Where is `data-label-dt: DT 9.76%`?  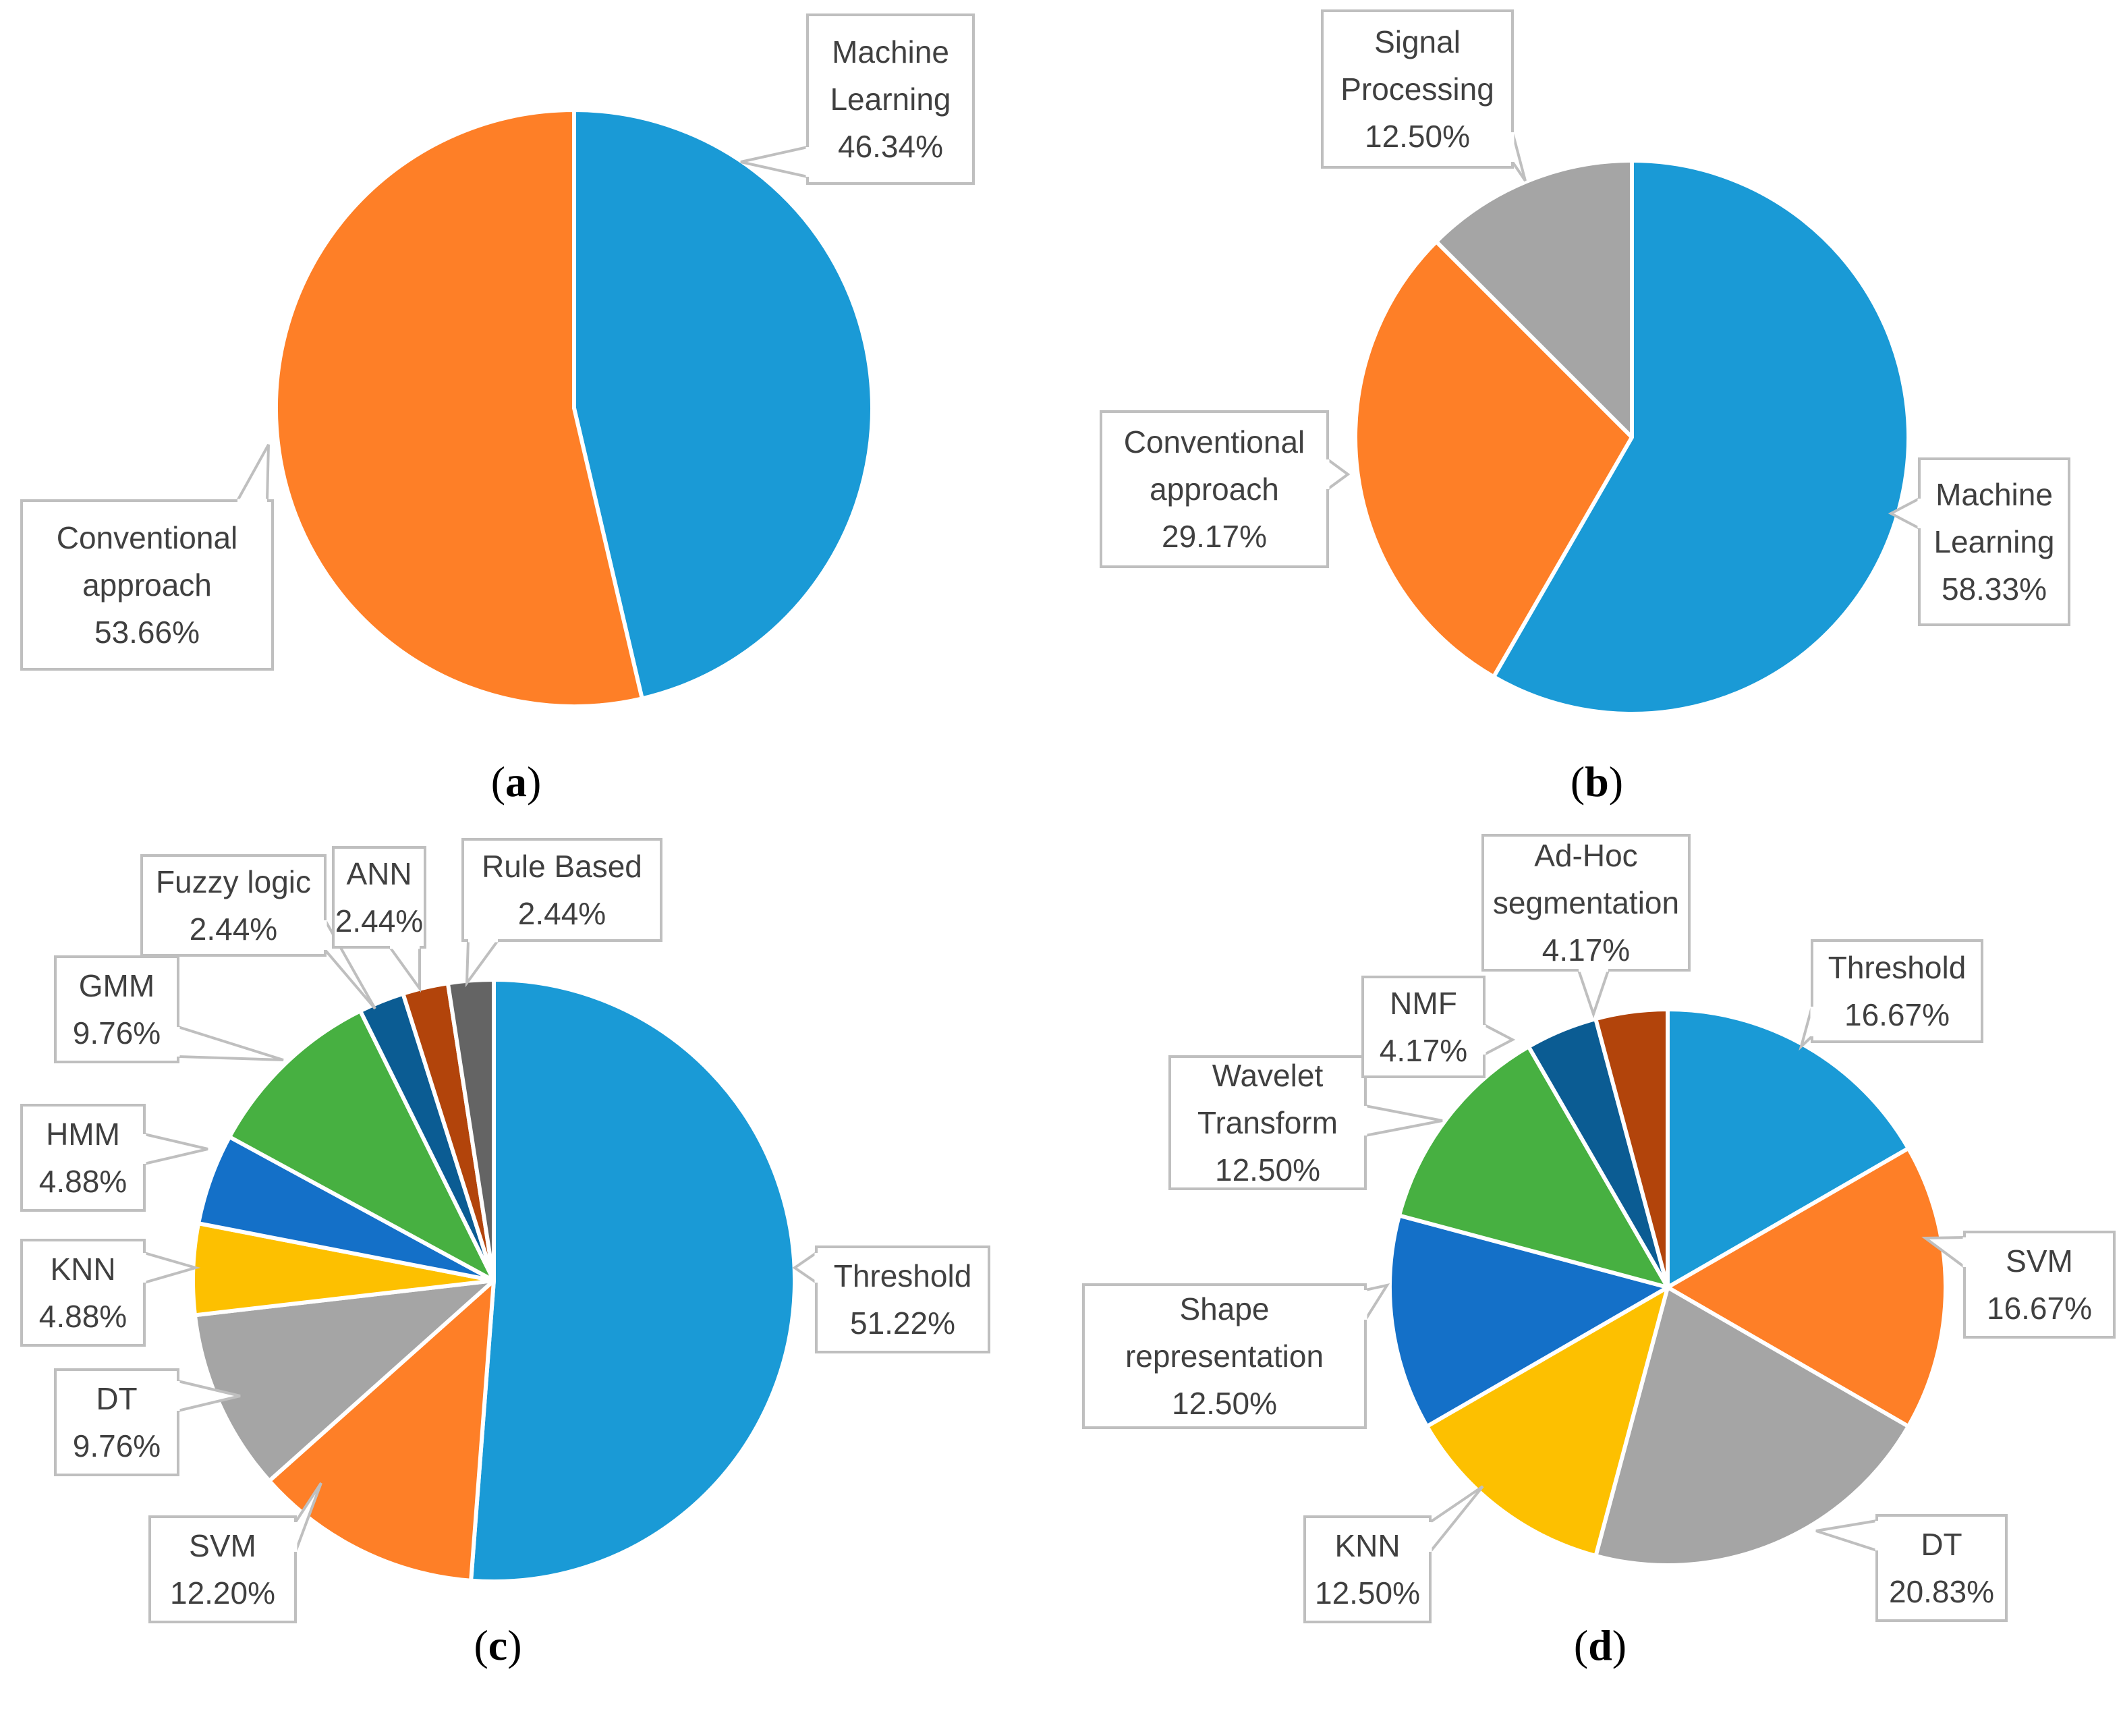
data-label-dt: DT 9.76% is located at coordinates (147, 1422).